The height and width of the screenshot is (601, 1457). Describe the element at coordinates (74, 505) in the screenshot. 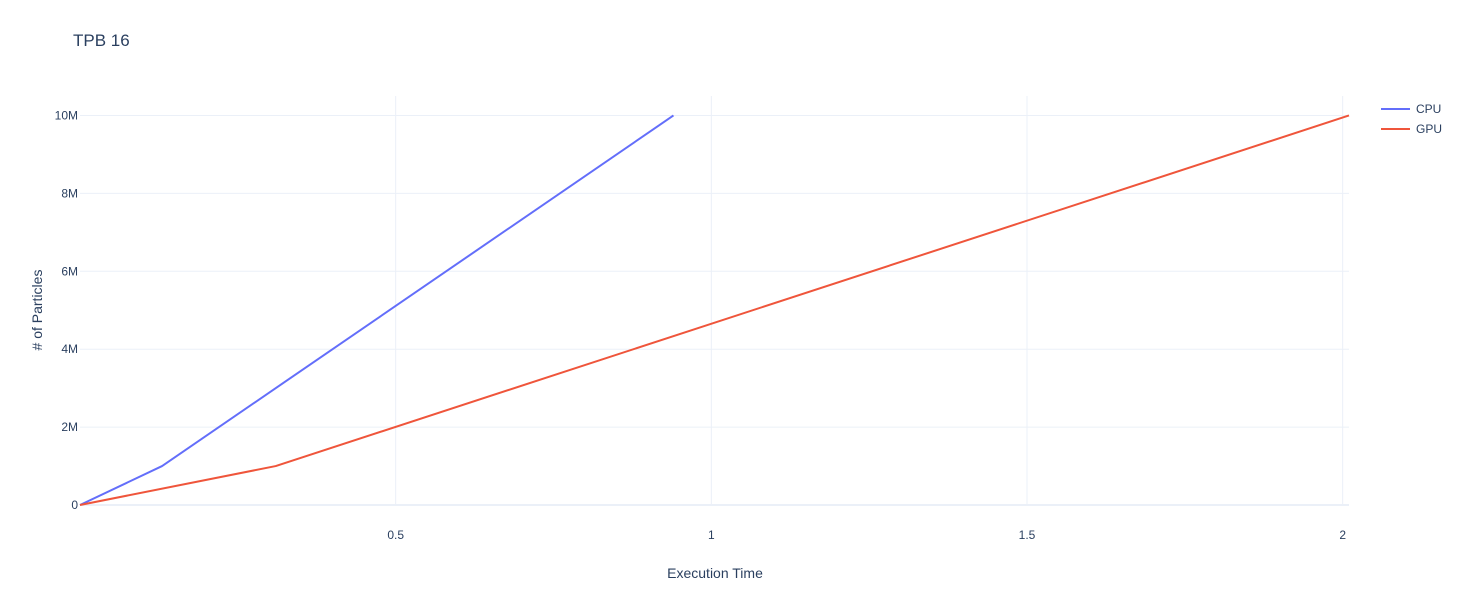

I see `y-tick-label: 0` at that location.